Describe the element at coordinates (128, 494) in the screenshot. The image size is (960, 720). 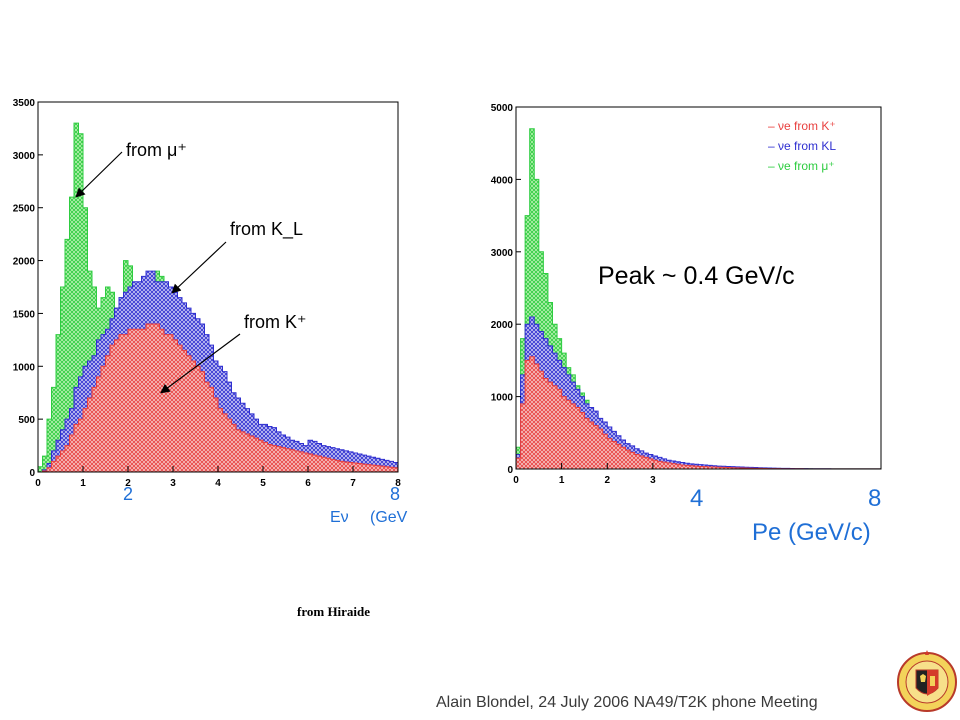
I see `left-x-large-tick-2: 2` at that location.